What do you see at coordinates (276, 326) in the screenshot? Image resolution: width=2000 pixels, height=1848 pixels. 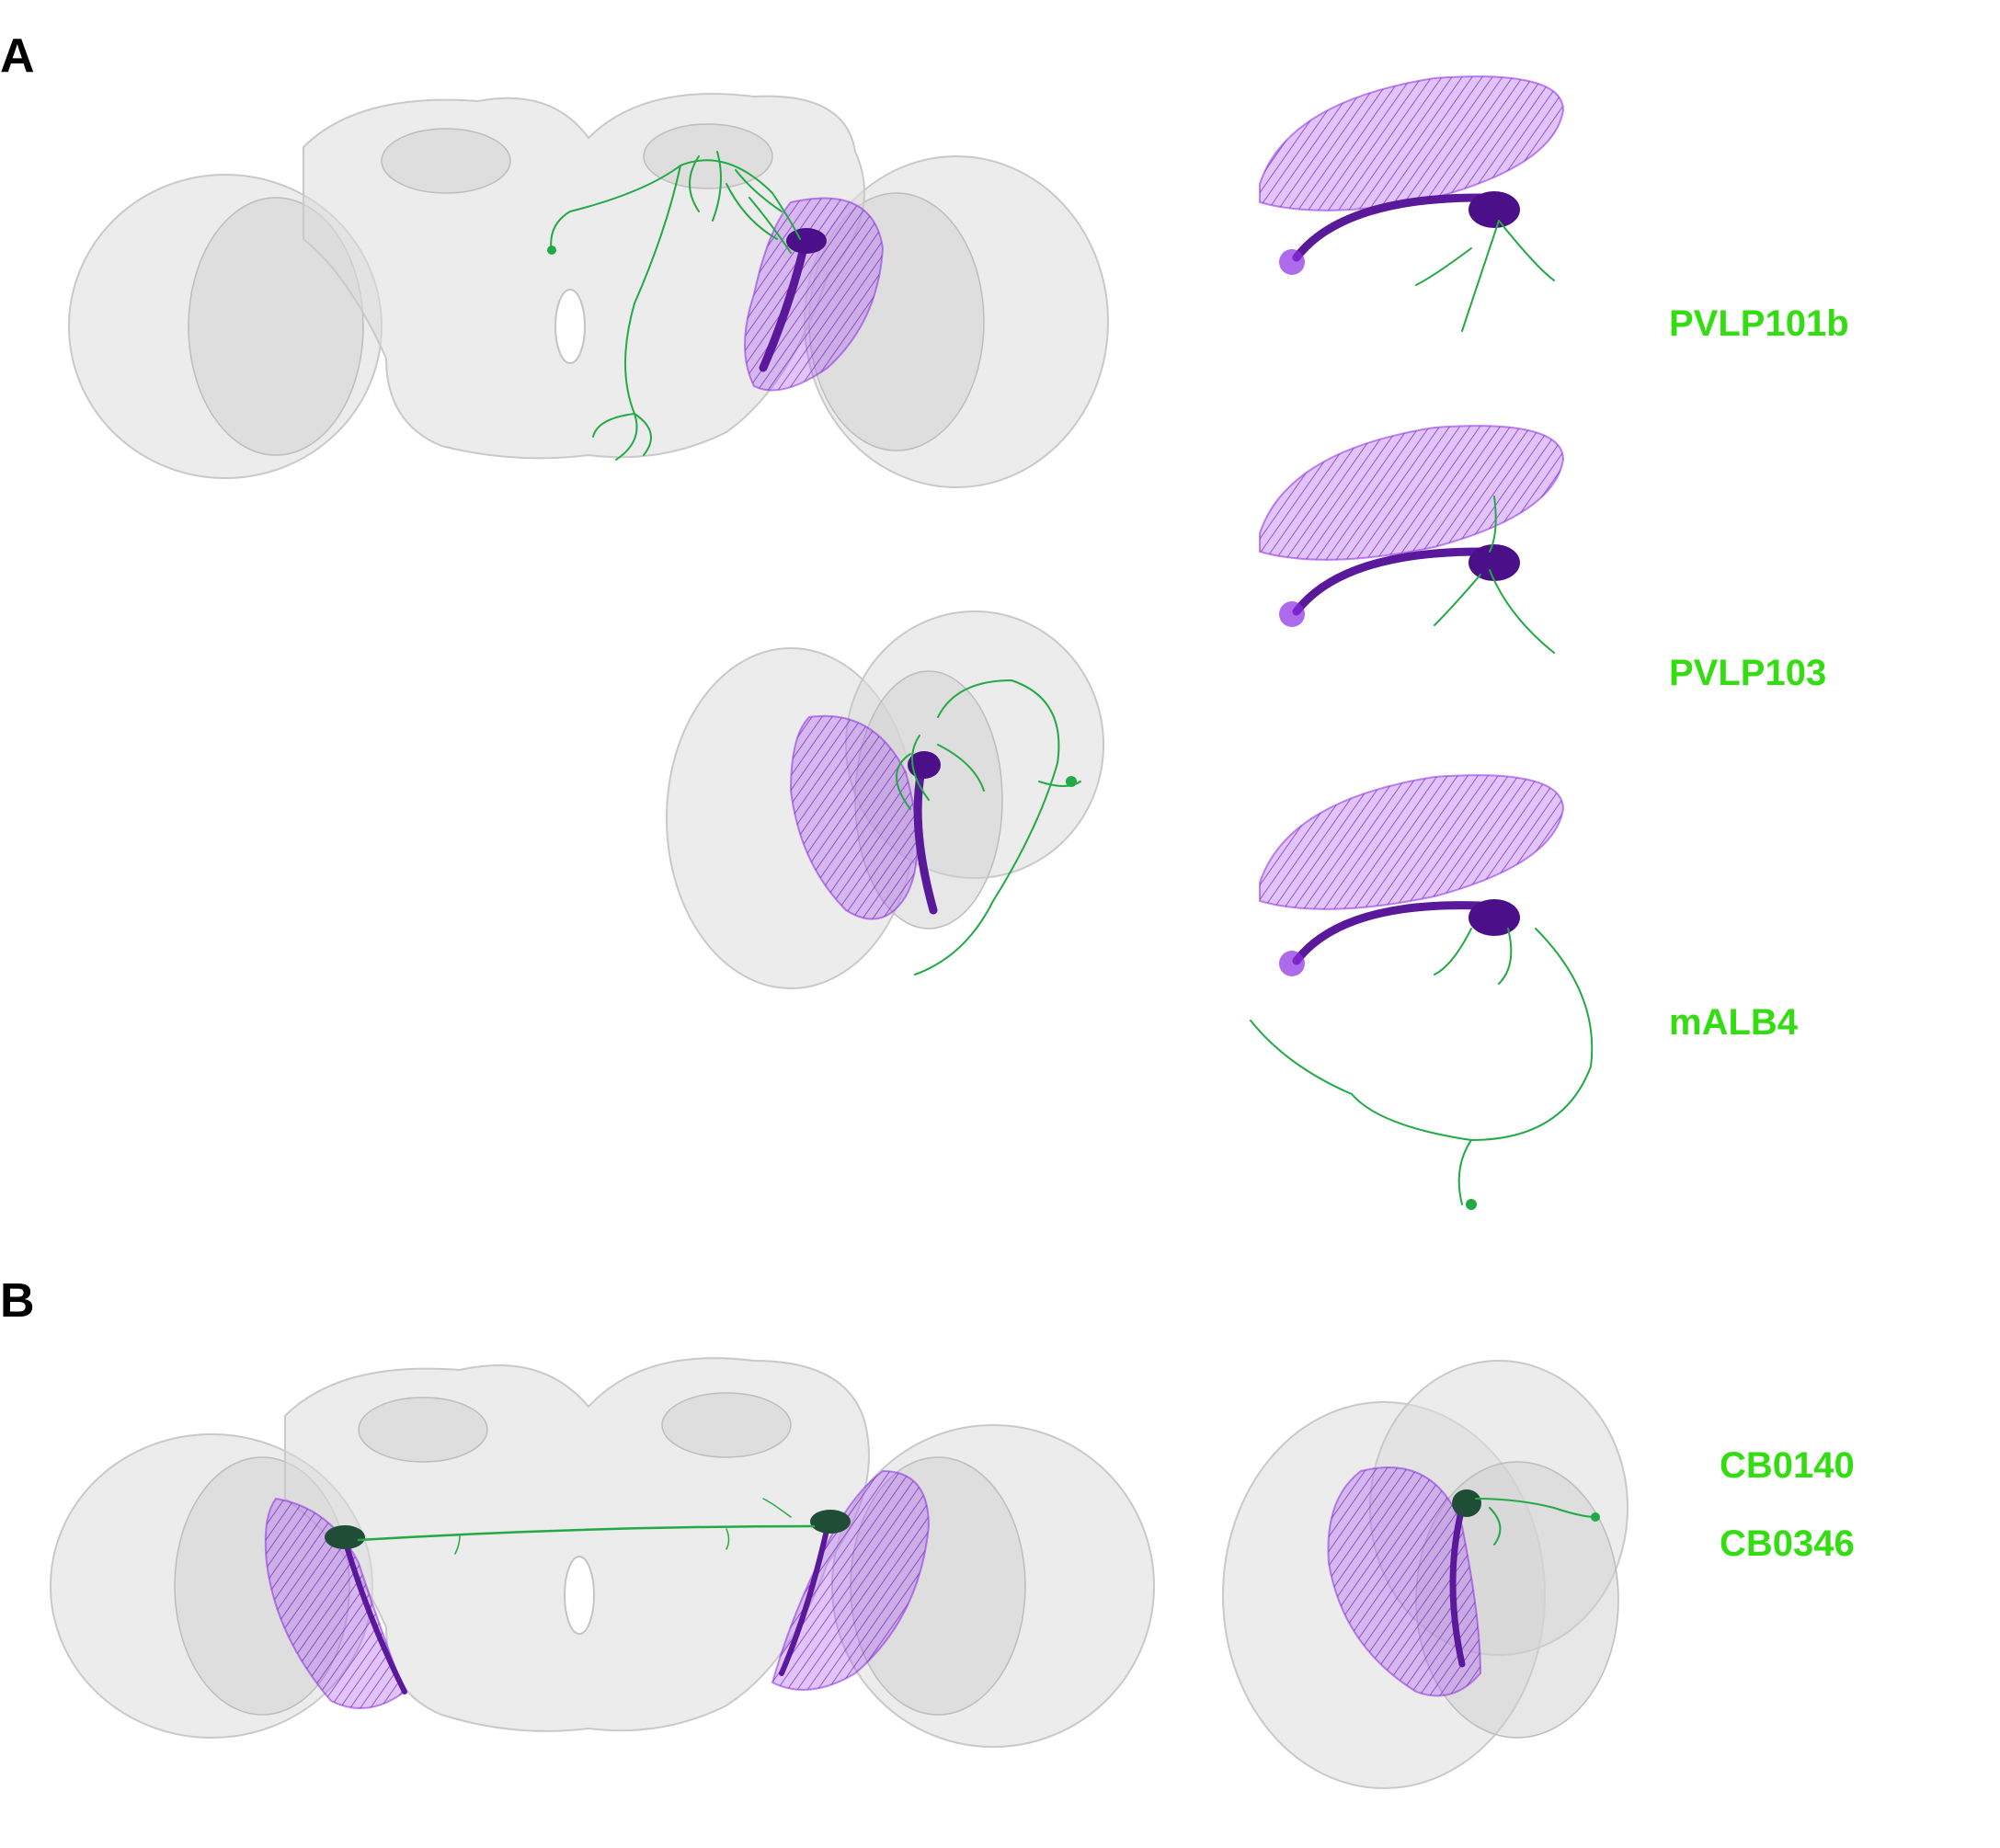 I see `left-medulla` at bounding box center [276, 326].